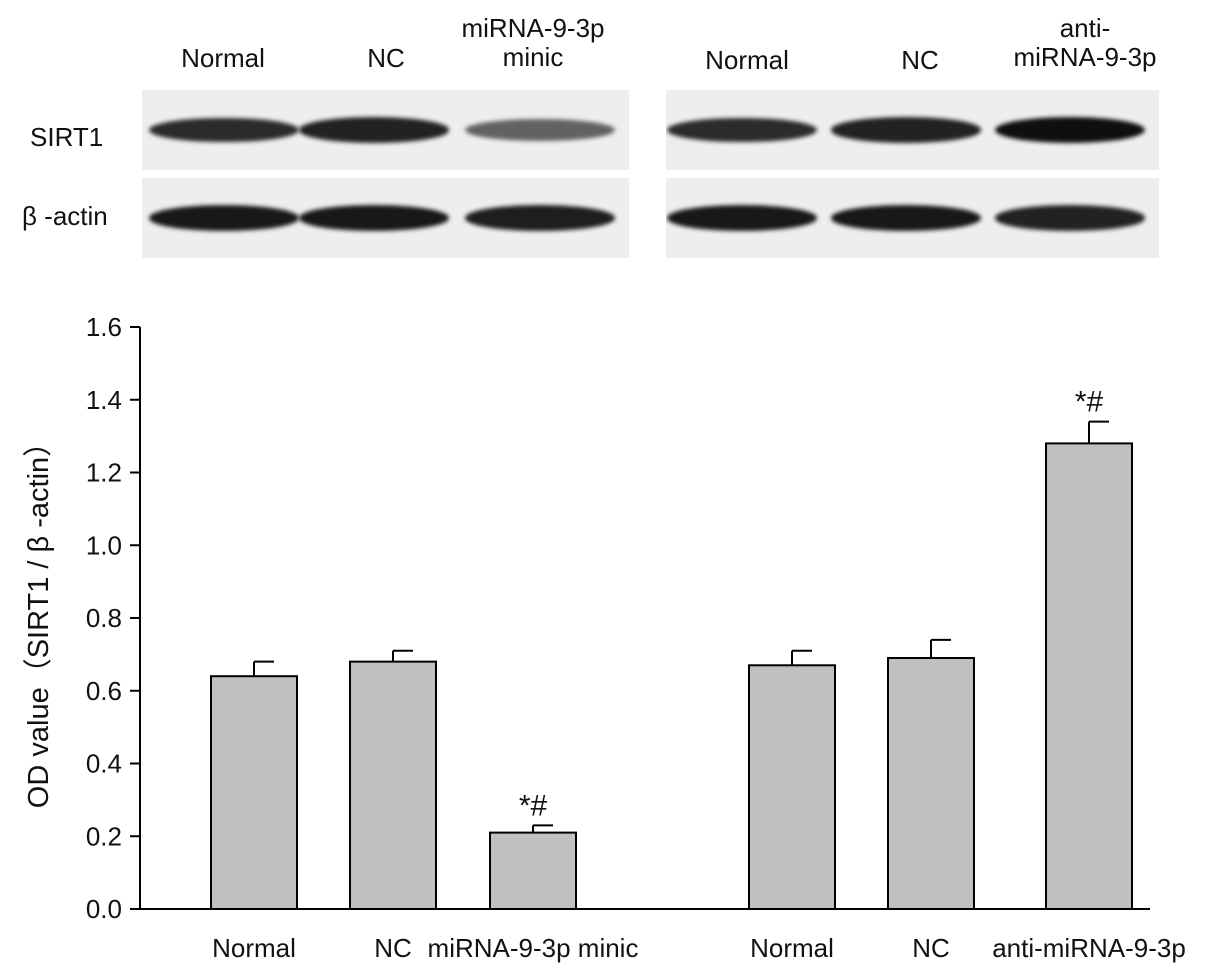 The width and height of the screenshot is (1205, 977). I want to click on blot-row-label-sirt1: SIRT1, so click(67, 137).